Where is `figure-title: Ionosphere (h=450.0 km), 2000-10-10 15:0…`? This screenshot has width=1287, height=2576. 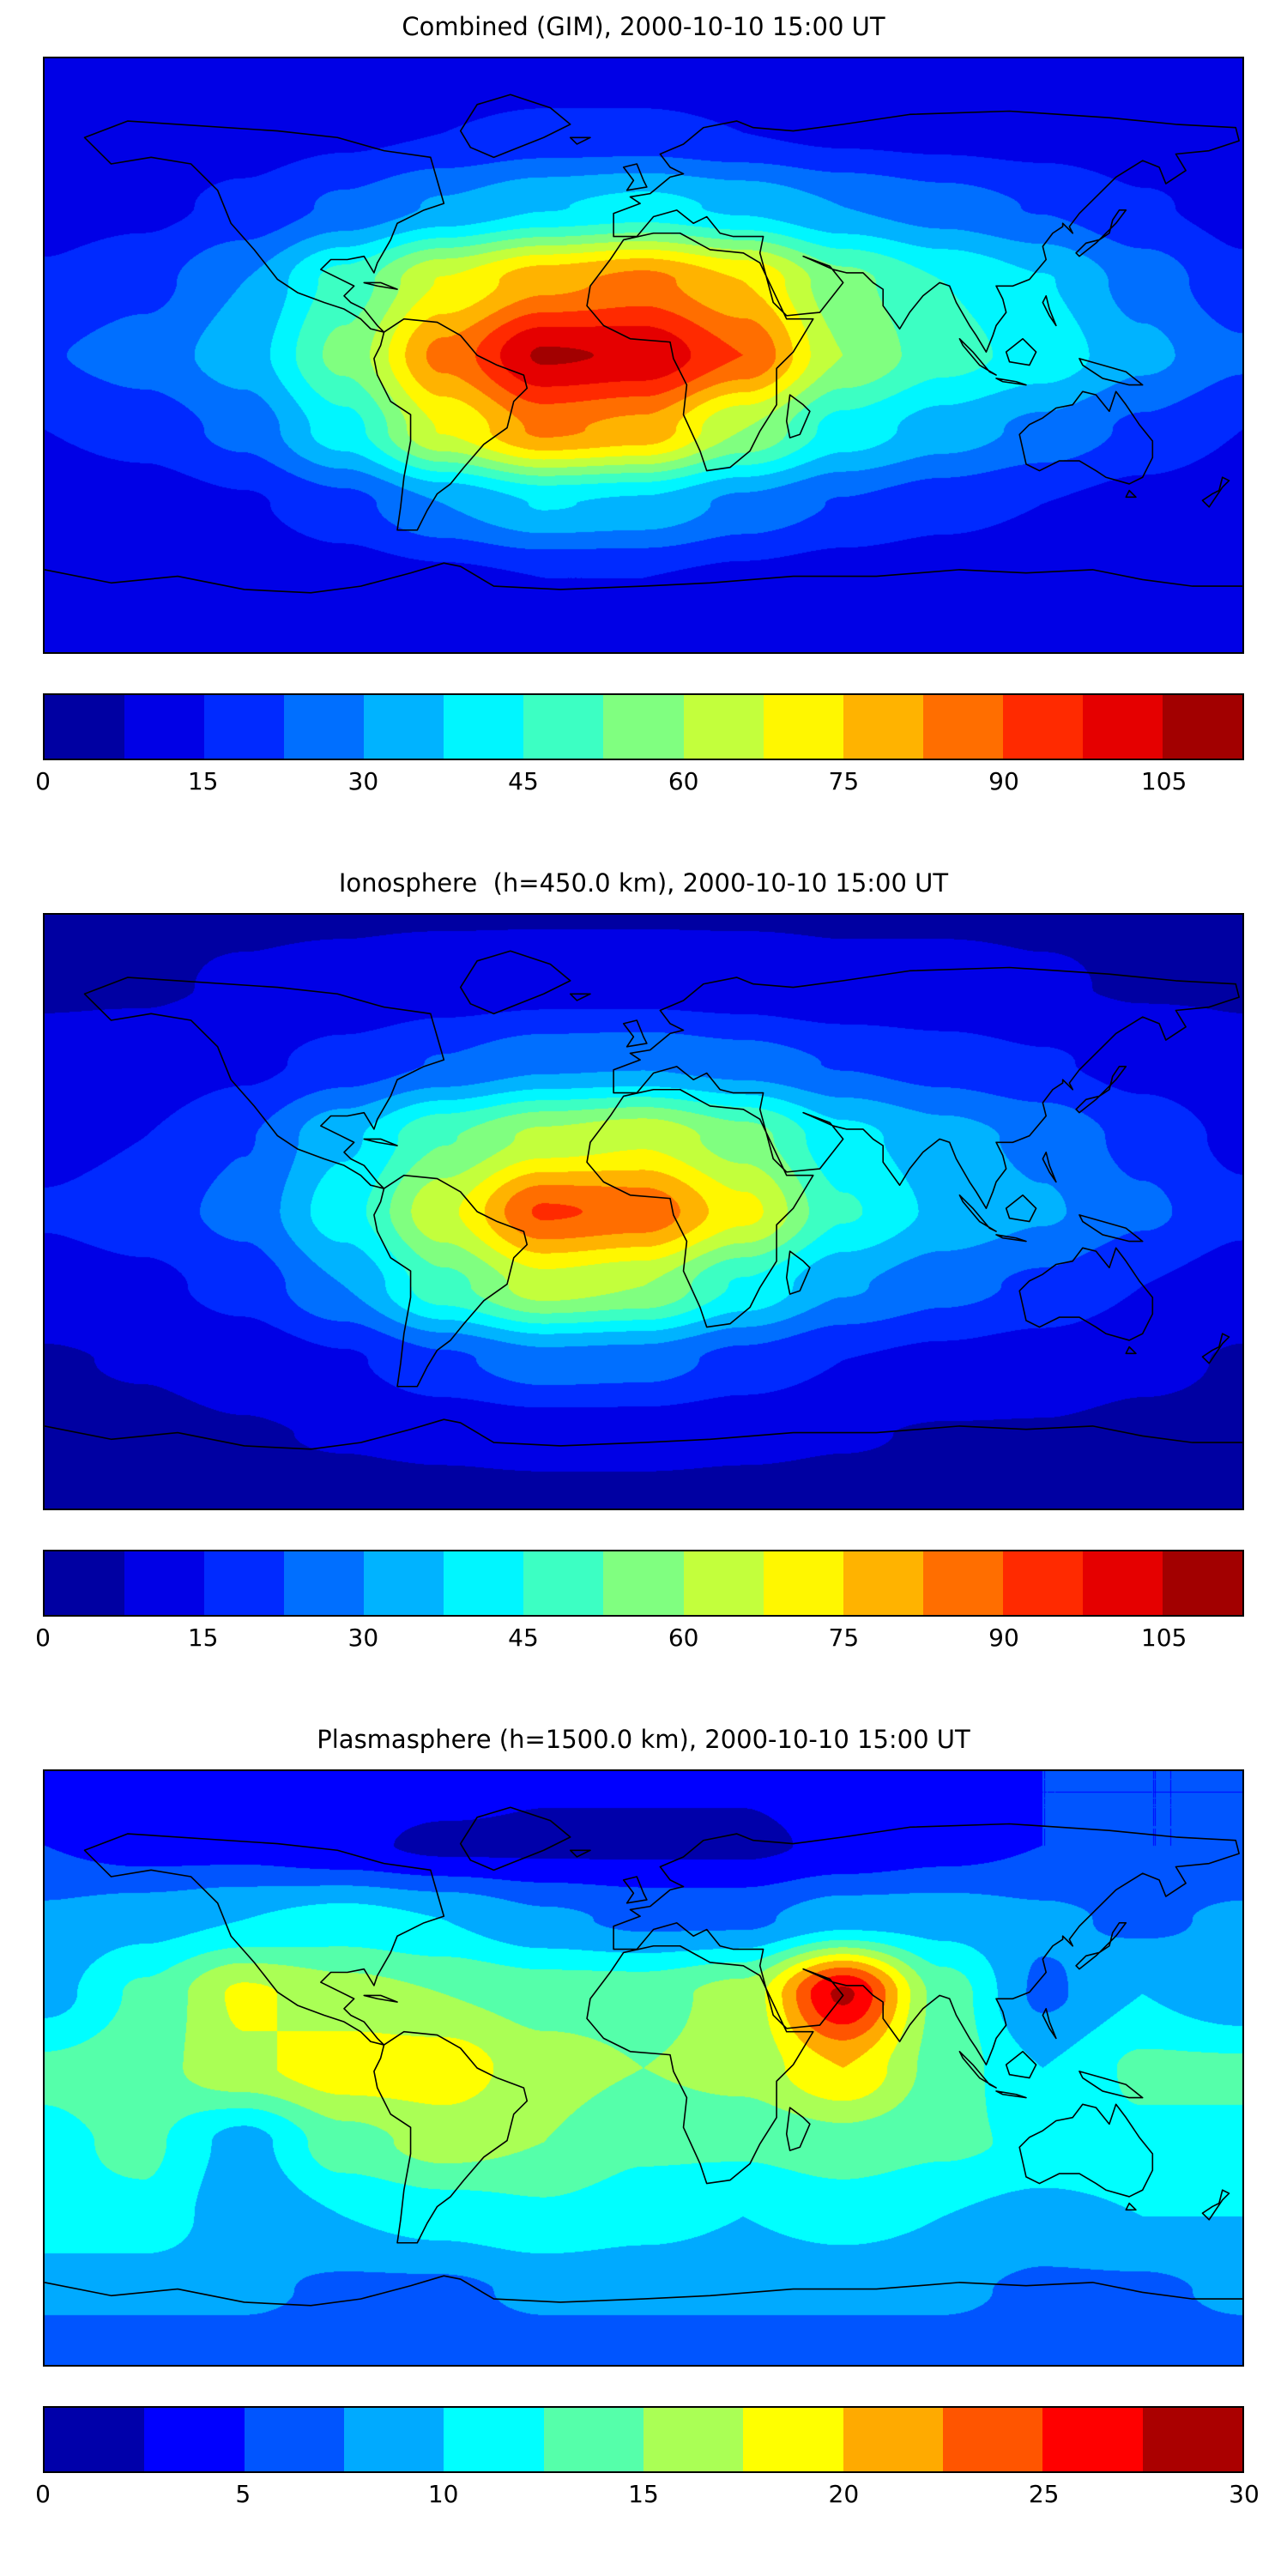
figure-title: Ionosphere (h=450.0 km), 2000-10-10 15:0… is located at coordinates (643, 883).